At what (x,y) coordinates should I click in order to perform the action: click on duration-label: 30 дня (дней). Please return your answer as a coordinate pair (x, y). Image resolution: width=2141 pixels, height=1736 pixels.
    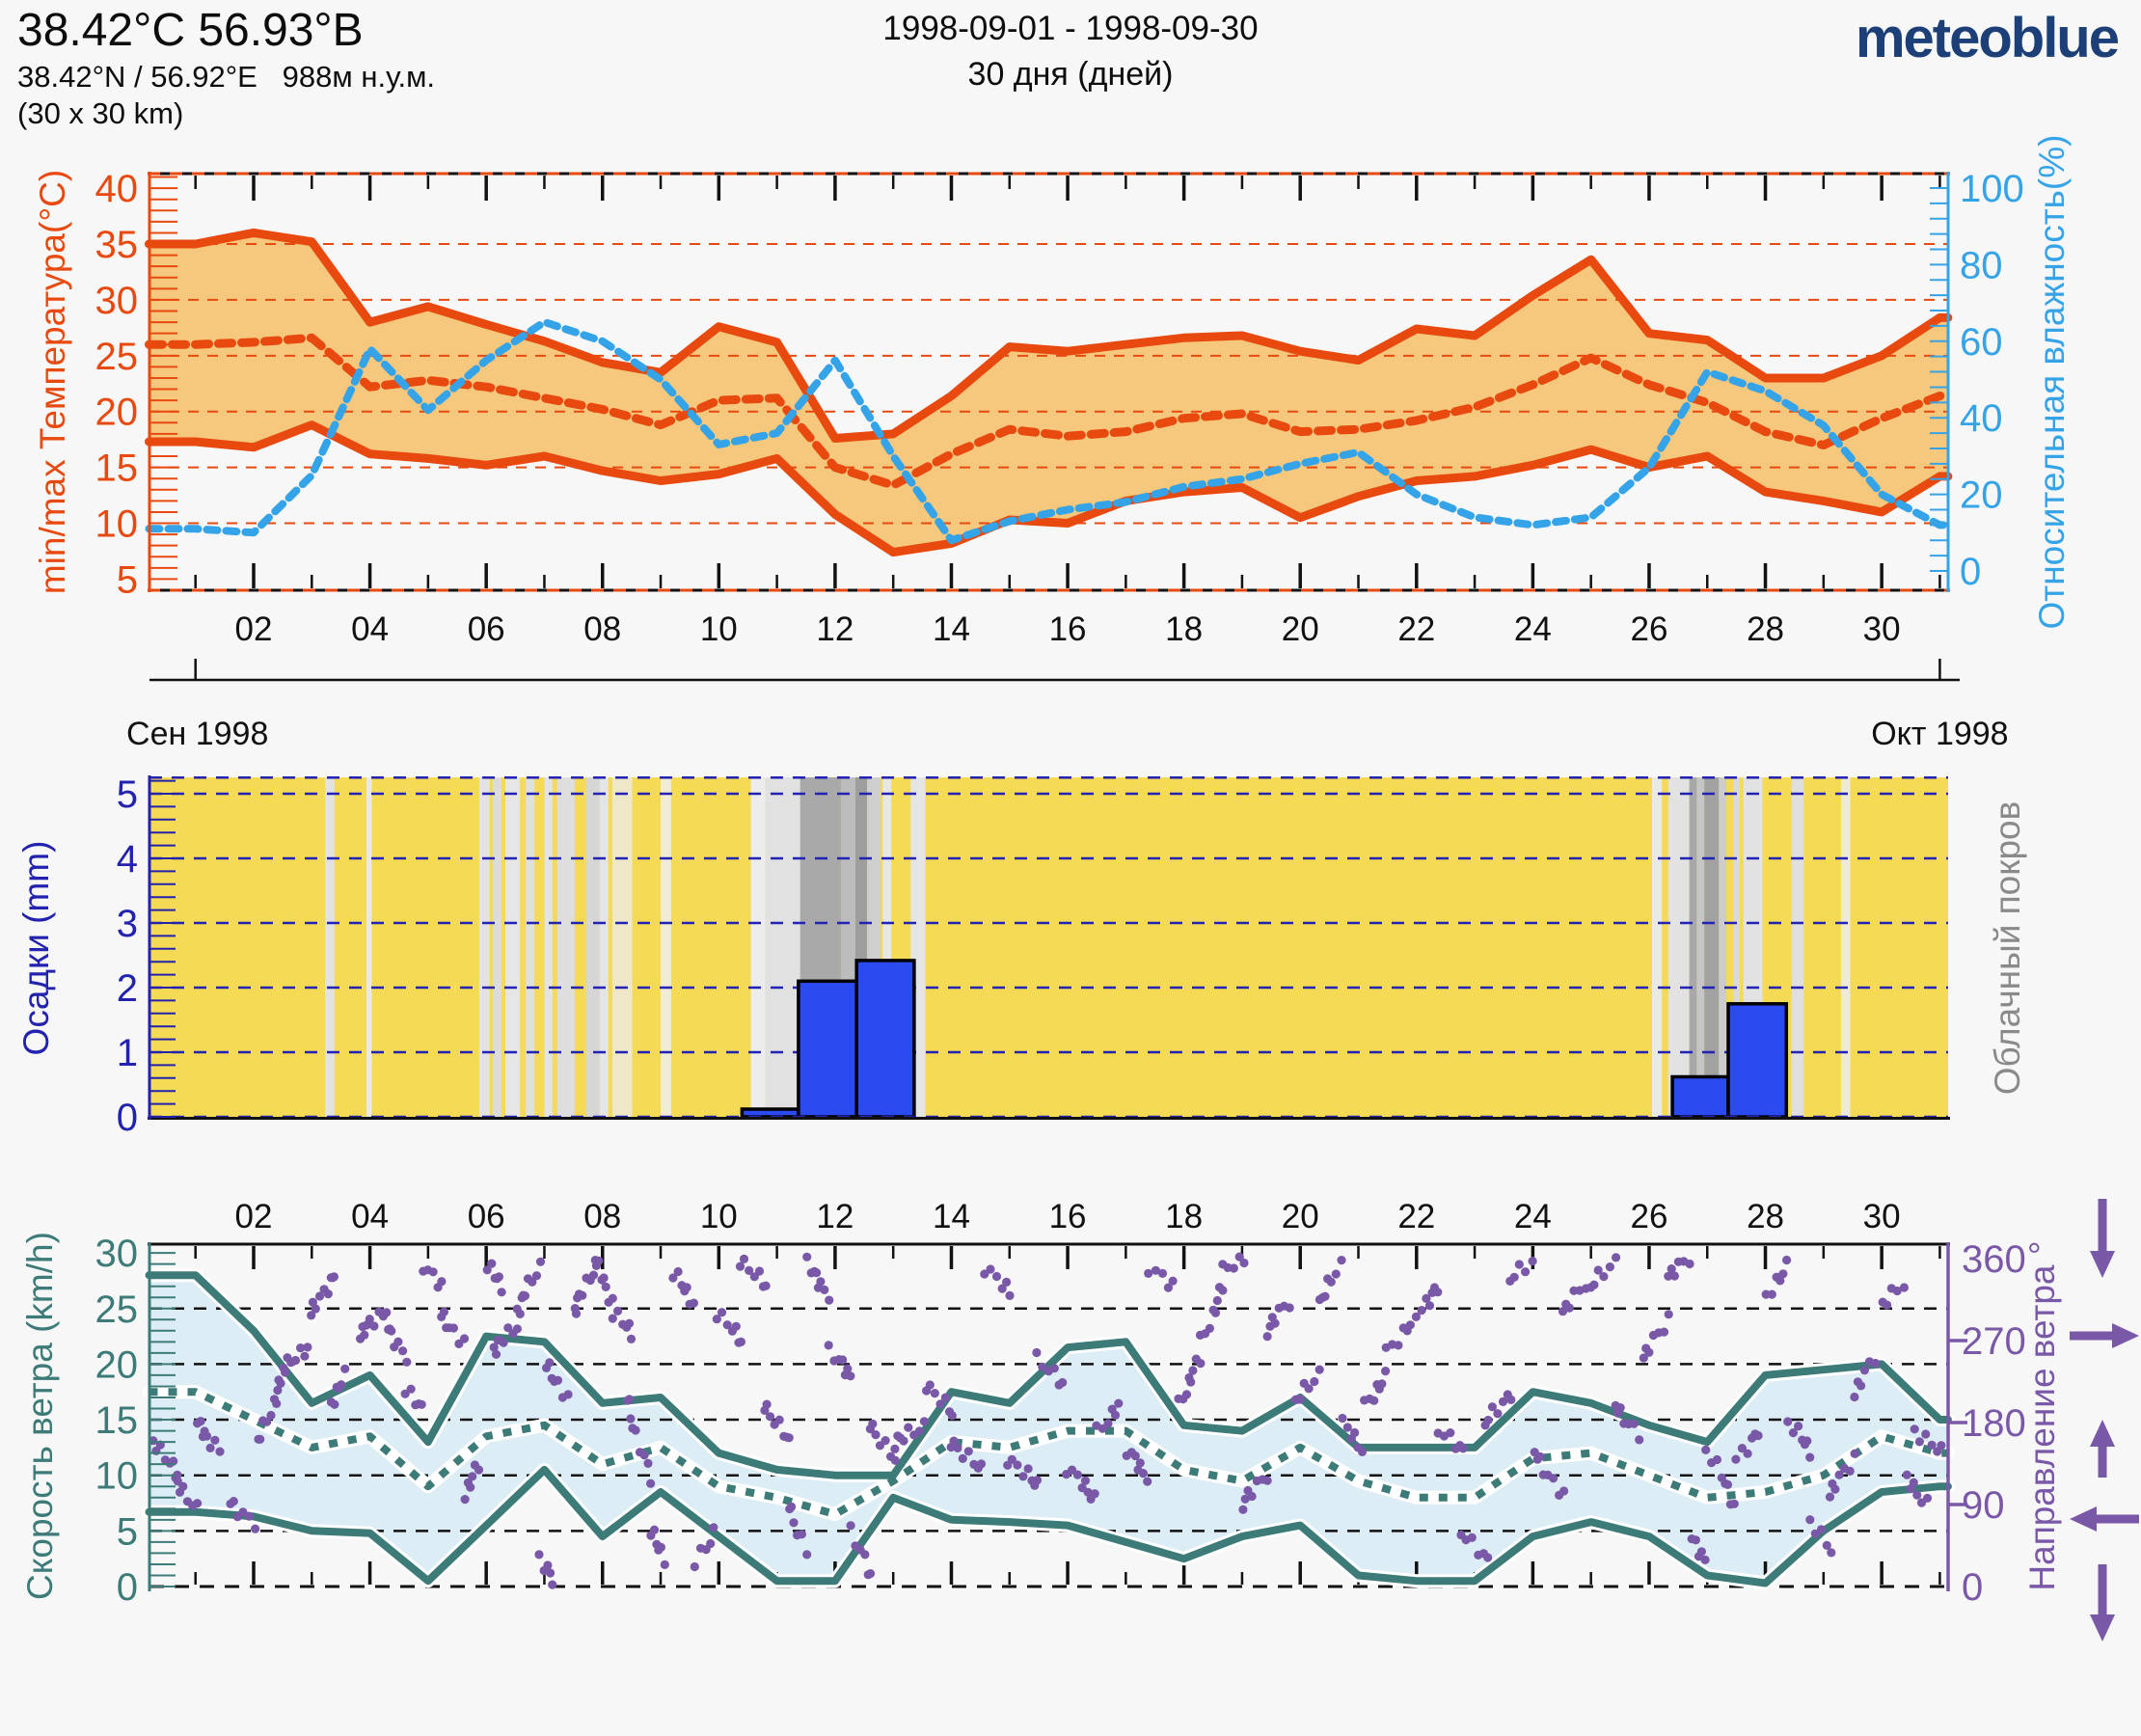
    Looking at the image, I should click on (1070, 74).